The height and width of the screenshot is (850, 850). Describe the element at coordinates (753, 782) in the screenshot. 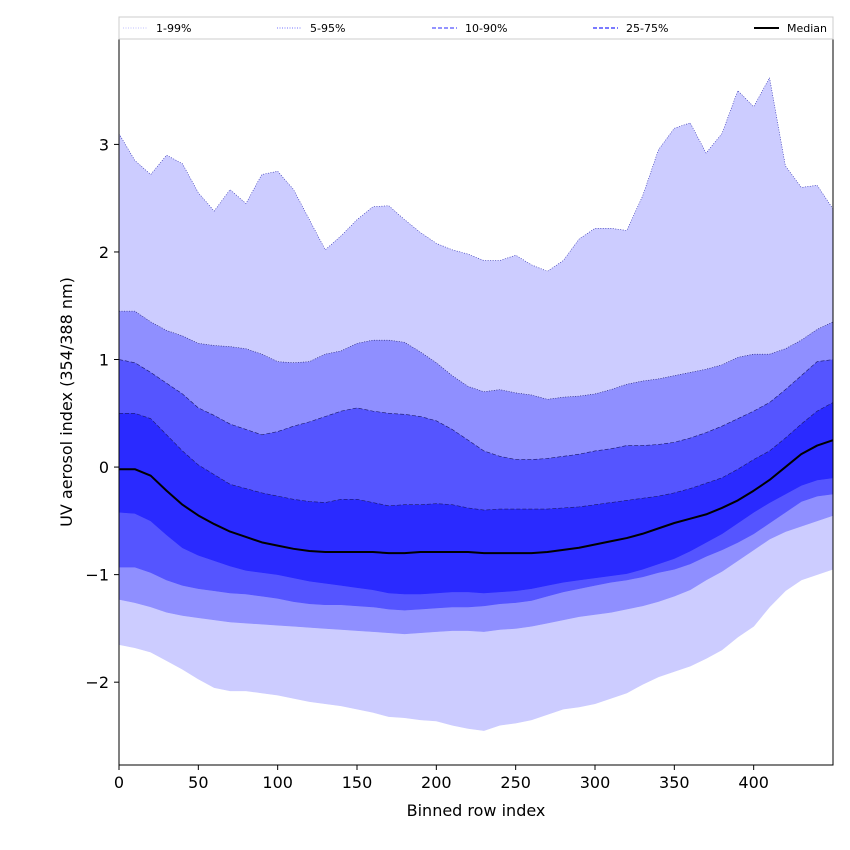

I see `x-tick-label: 400` at that location.